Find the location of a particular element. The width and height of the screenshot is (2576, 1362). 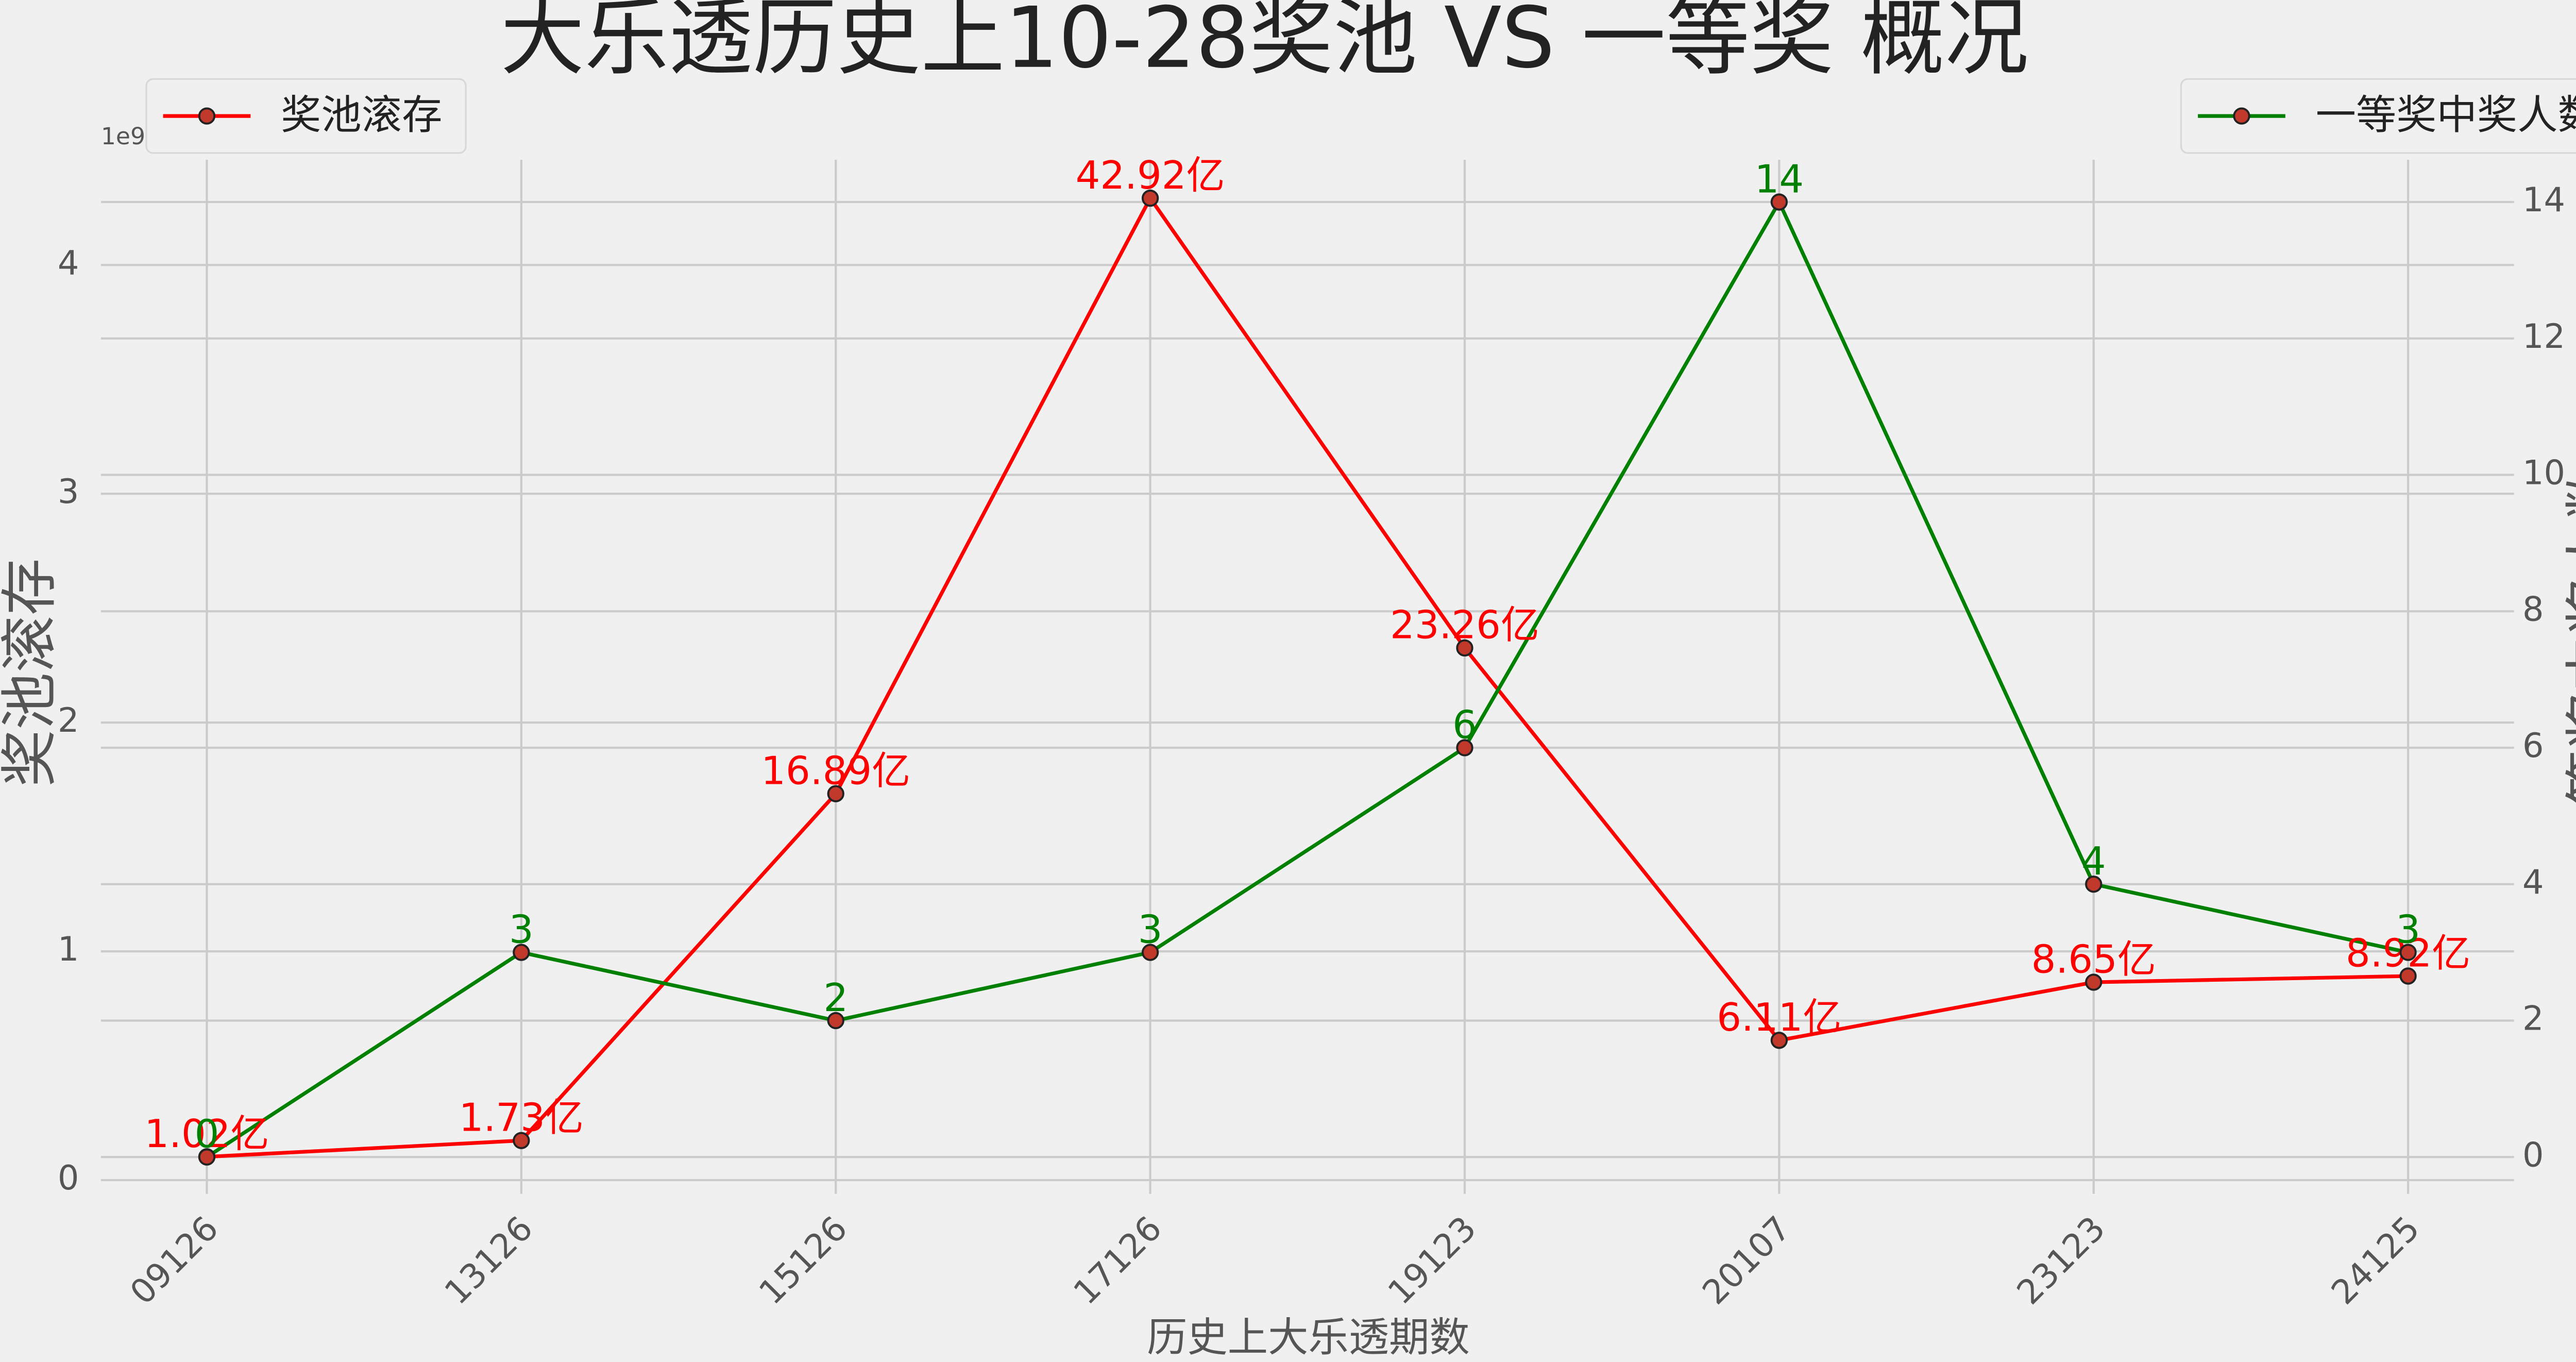

y2-tick-label: 12 is located at coordinates (2543, 337).